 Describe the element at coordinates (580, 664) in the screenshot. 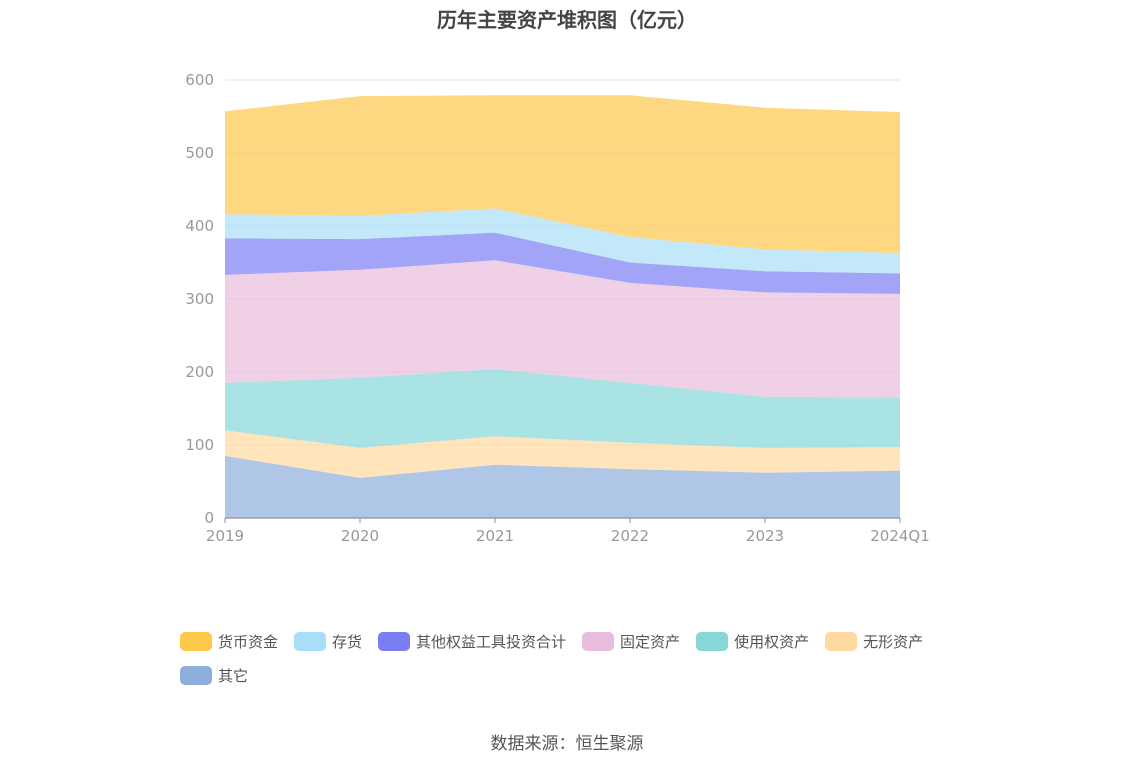

I see `legend: 货币资金 存货 其他权益工具投资合计 固定资产 使用权资产 无形资产其它` at that location.